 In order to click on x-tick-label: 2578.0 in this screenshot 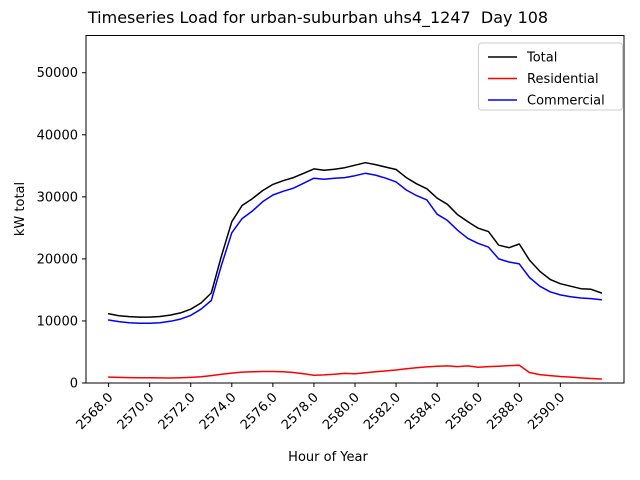, I will do `click(300, 411)`.